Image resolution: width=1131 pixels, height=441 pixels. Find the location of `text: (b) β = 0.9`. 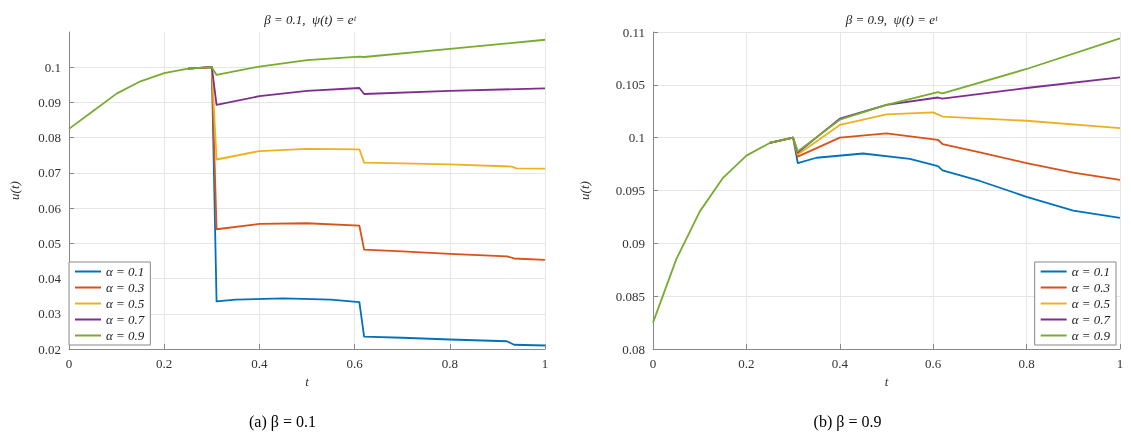

text: (b) β = 0.9 is located at coordinates (847, 421).